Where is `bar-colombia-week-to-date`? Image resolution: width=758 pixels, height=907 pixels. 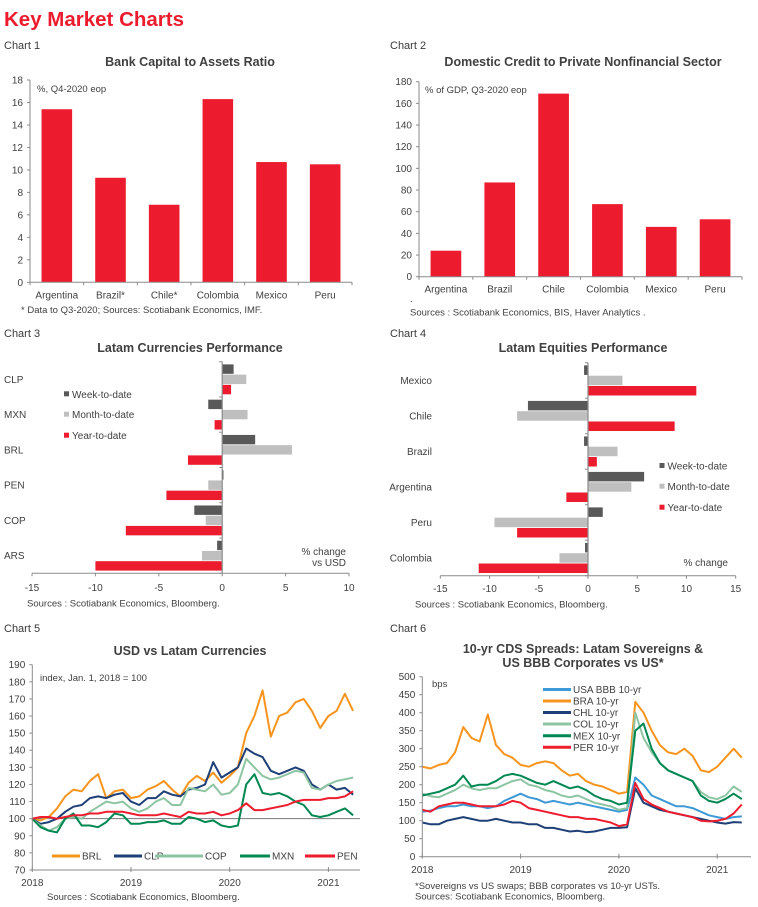
bar-colombia-week-to-date is located at coordinates (586, 547).